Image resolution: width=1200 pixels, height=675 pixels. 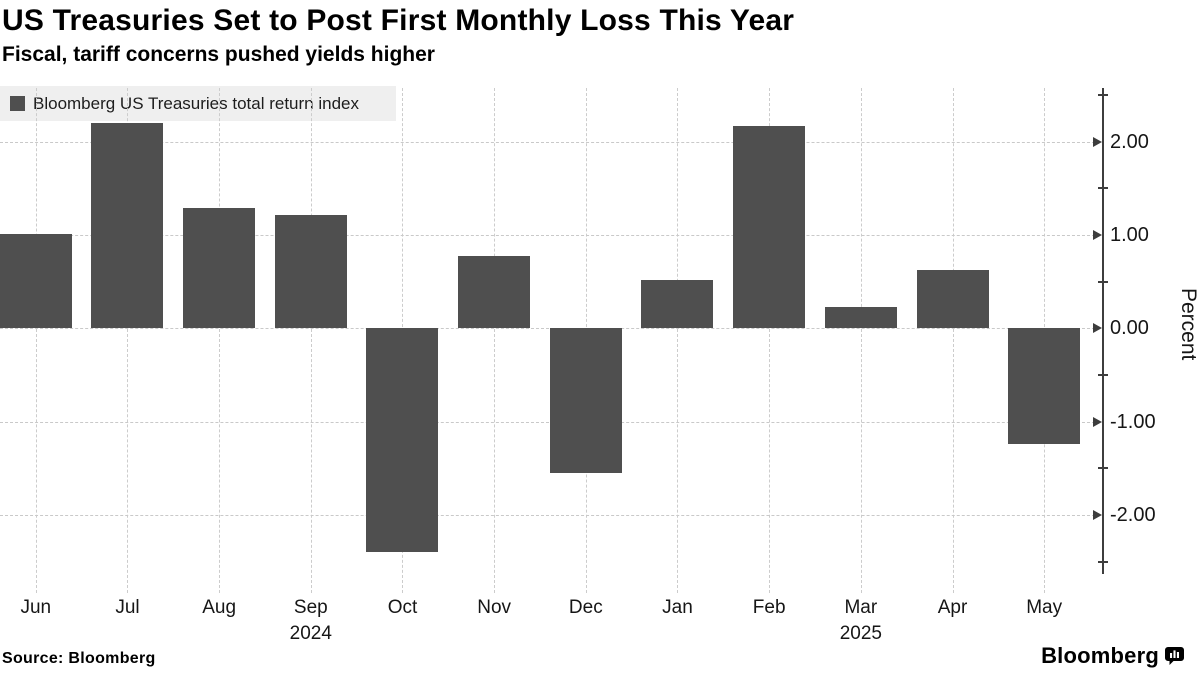 I want to click on x-axis-year-label-2025: 2025, so click(x=860, y=633).